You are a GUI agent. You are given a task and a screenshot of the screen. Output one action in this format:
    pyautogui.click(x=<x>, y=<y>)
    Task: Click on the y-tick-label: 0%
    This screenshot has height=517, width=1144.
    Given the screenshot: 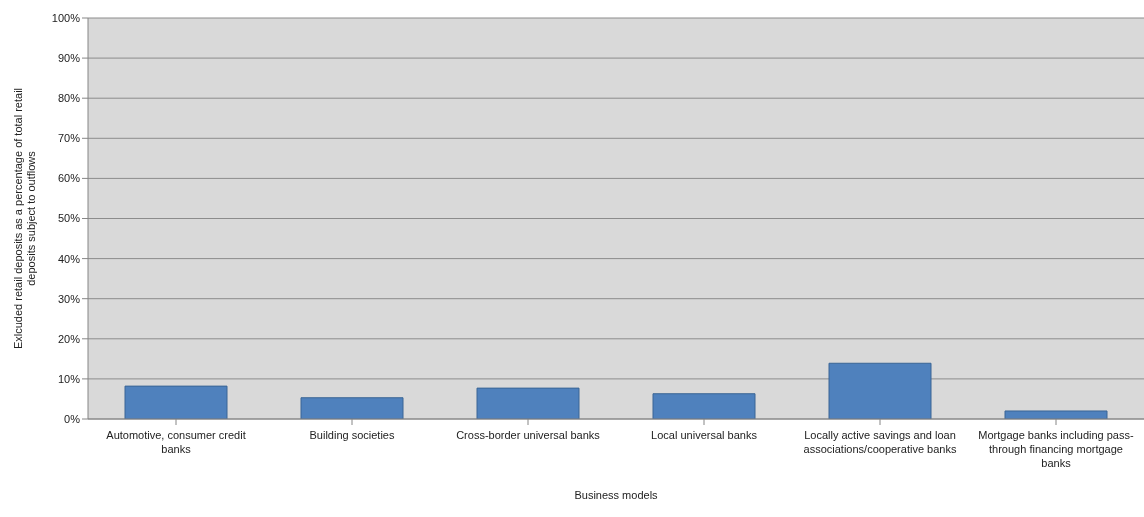 What is the action you would take?
    pyautogui.click(x=72, y=418)
    